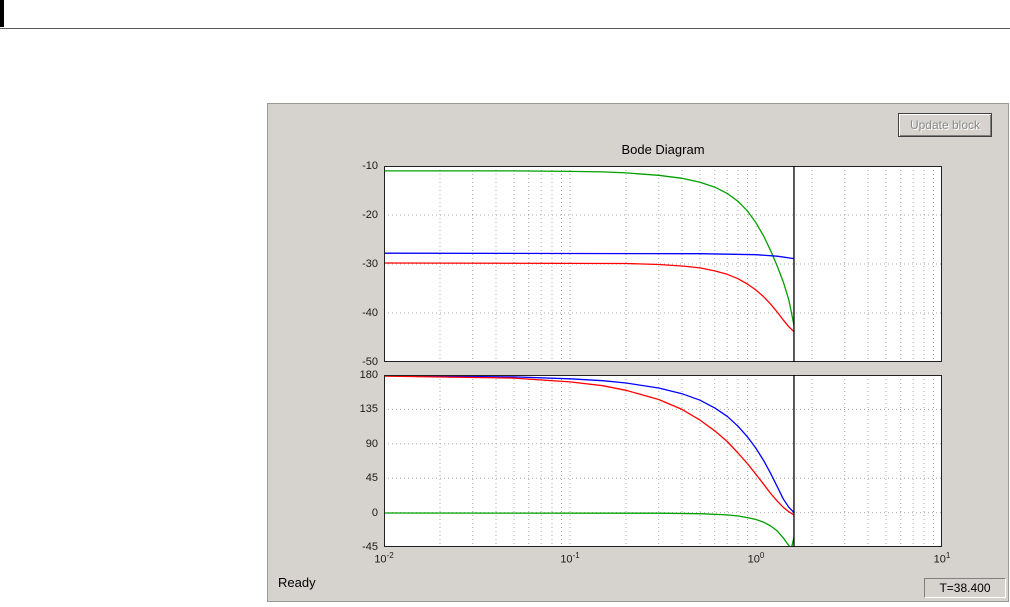 The image size is (1010, 607). Describe the element at coordinates (756, 558) in the screenshot. I see `xtick-label: 10⁰` at that location.